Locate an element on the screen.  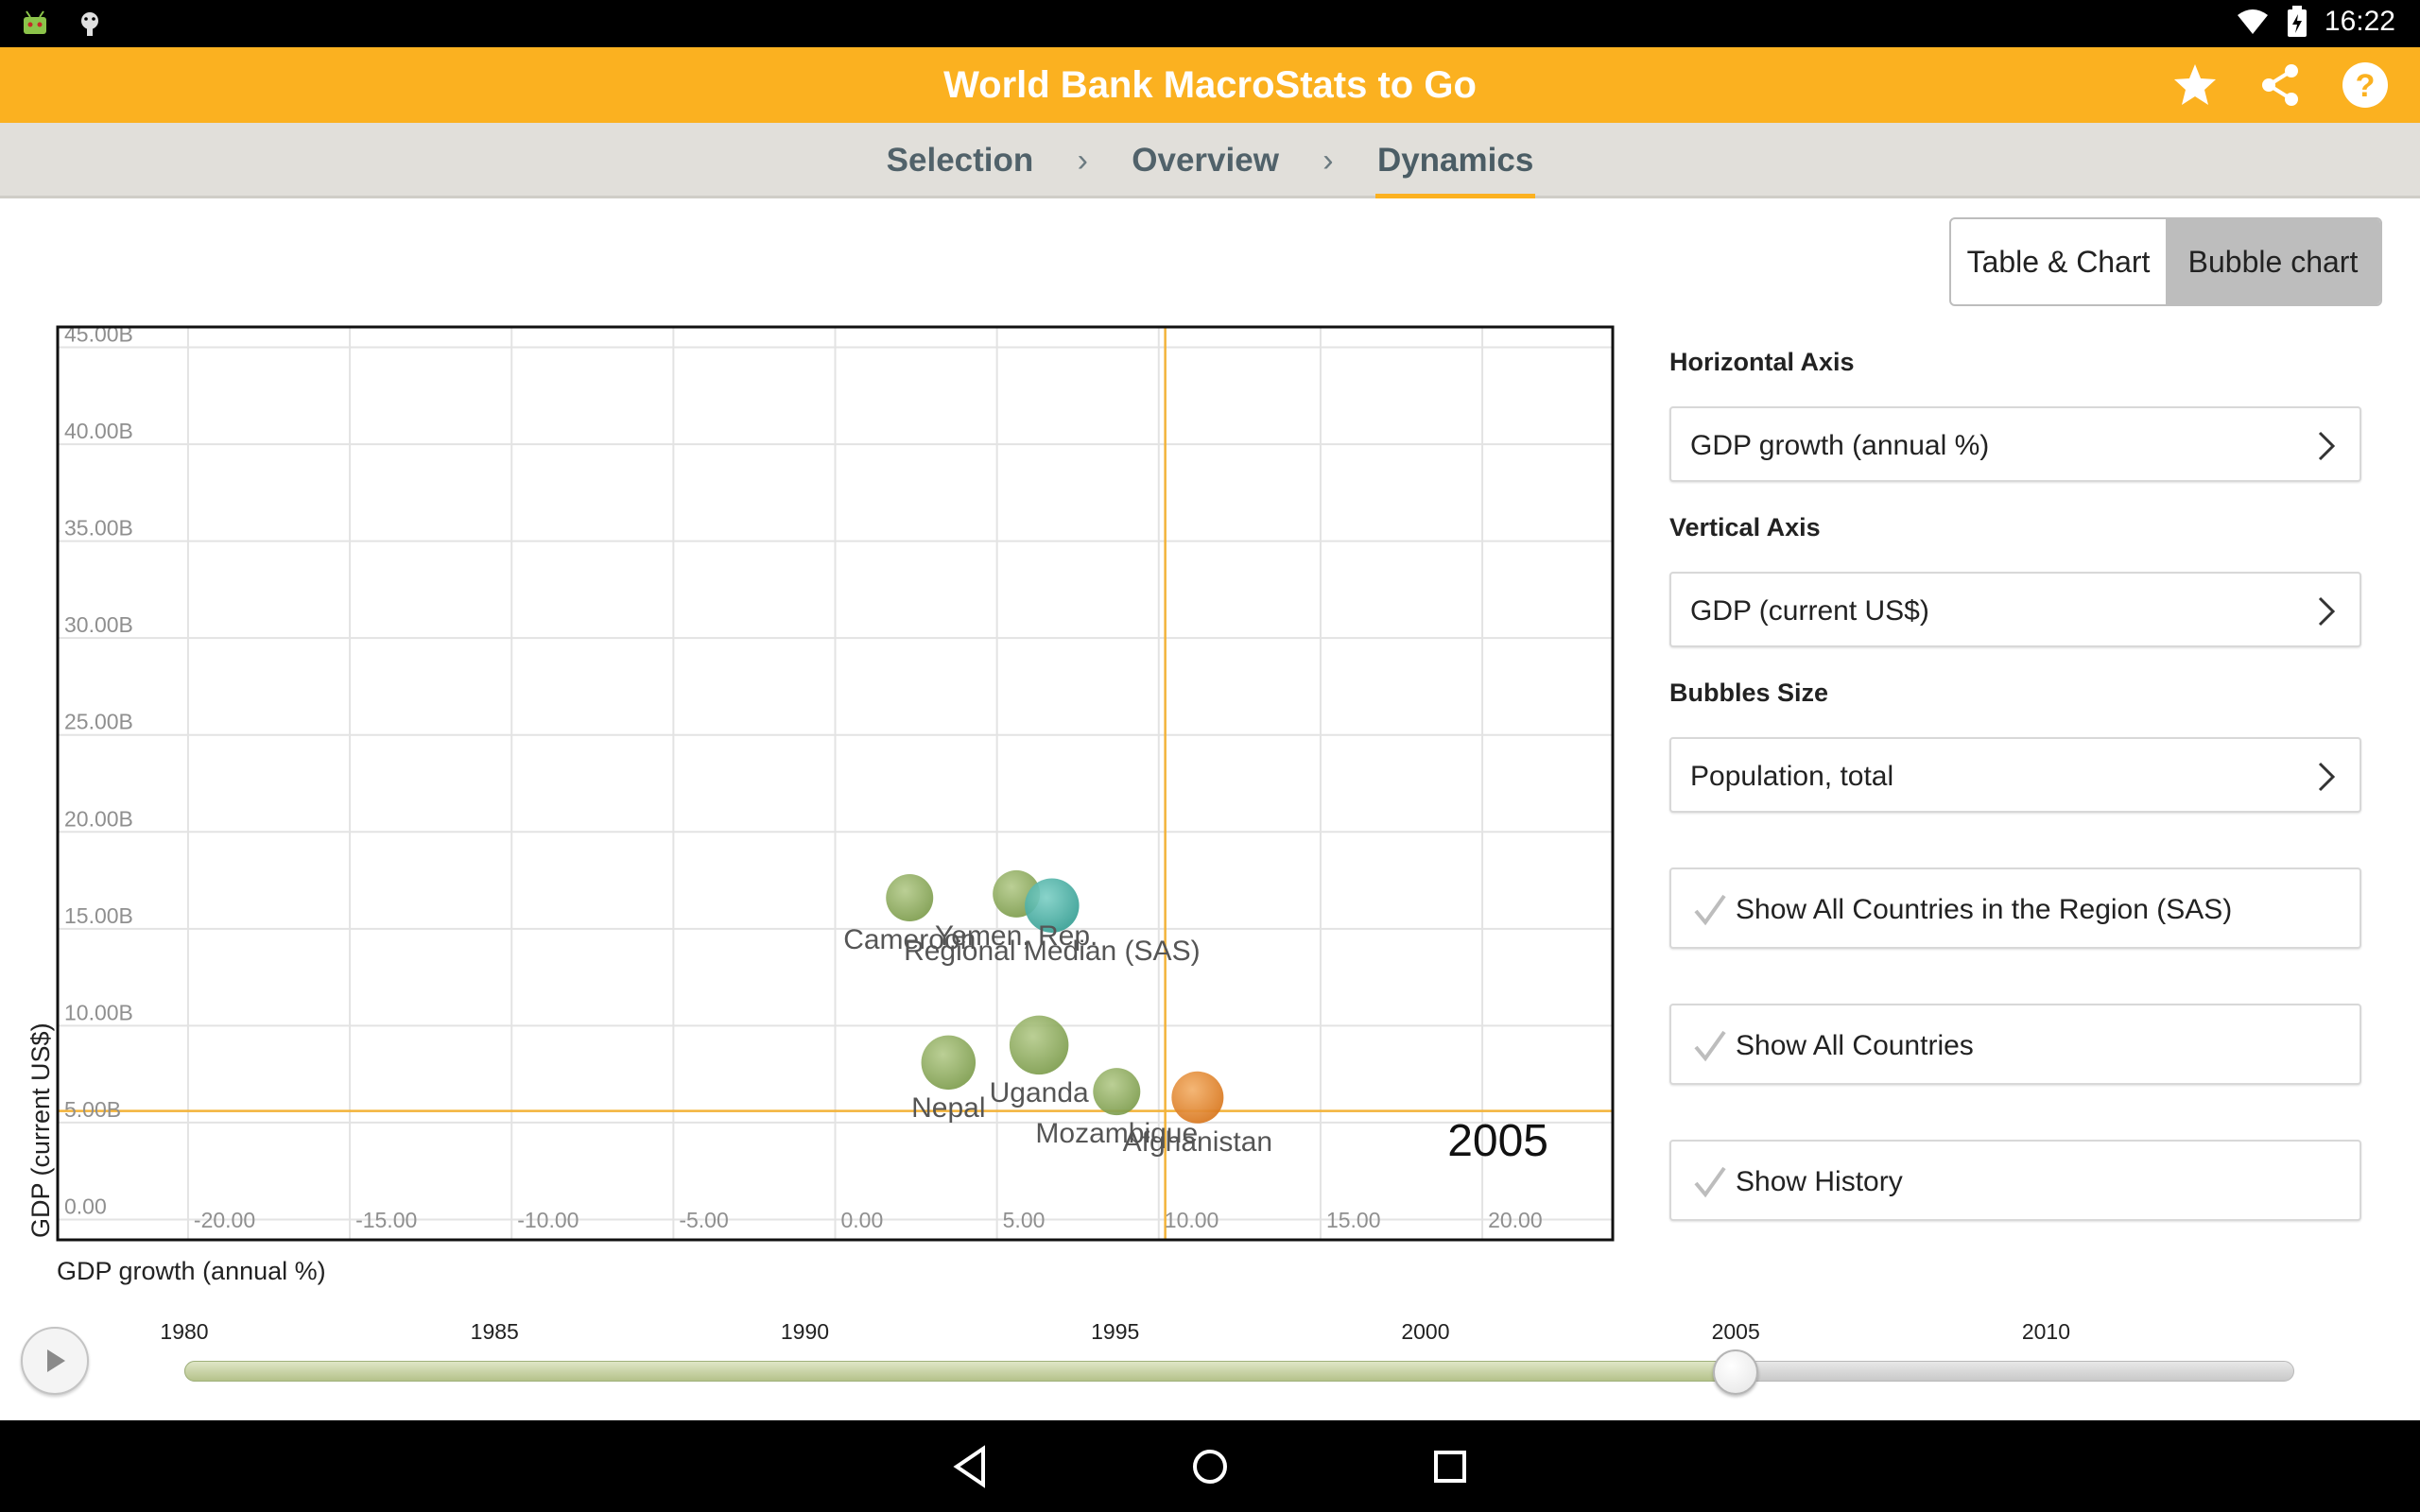
vertical-axis-value: GDP (current US$) is located at coordinates (1809, 611).